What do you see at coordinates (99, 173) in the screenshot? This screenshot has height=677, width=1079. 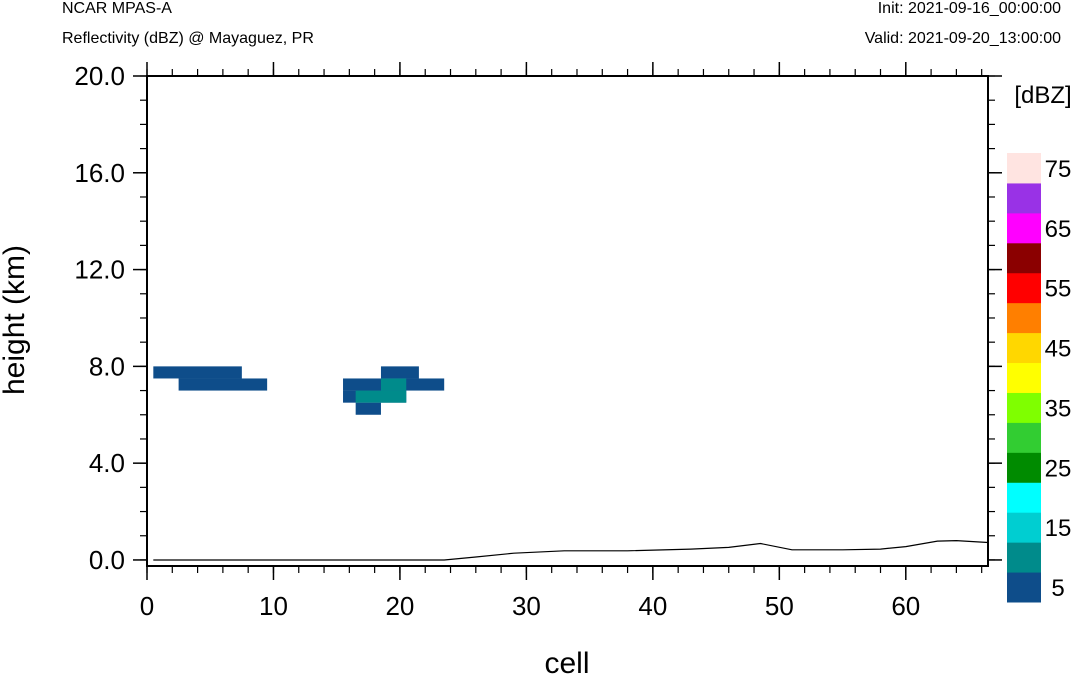 I see `y-tick-label: 16.0` at bounding box center [99, 173].